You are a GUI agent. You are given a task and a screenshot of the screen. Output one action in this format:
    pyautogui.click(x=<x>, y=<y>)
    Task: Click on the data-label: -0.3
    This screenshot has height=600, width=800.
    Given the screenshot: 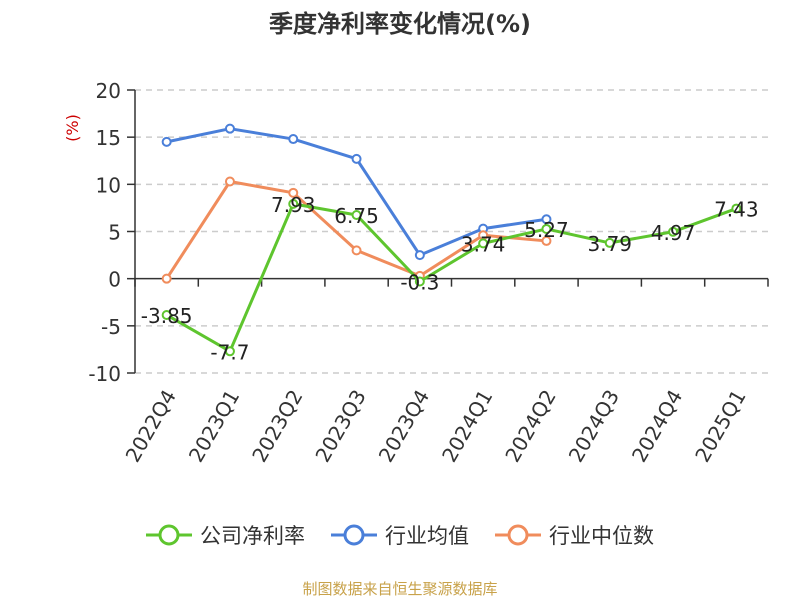 What is the action you would take?
    pyautogui.click(x=419, y=282)
    